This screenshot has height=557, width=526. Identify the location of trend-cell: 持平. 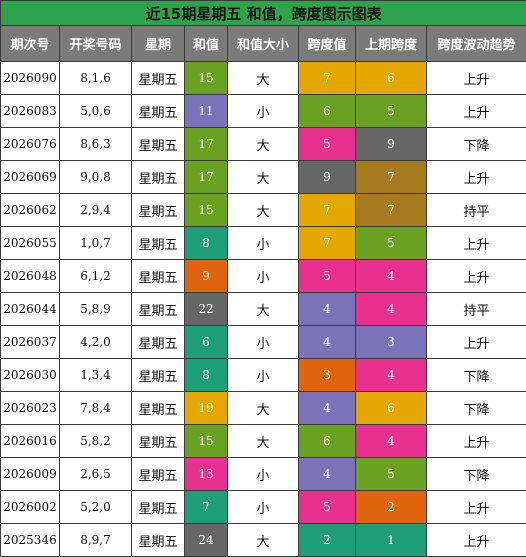
(475, 309).